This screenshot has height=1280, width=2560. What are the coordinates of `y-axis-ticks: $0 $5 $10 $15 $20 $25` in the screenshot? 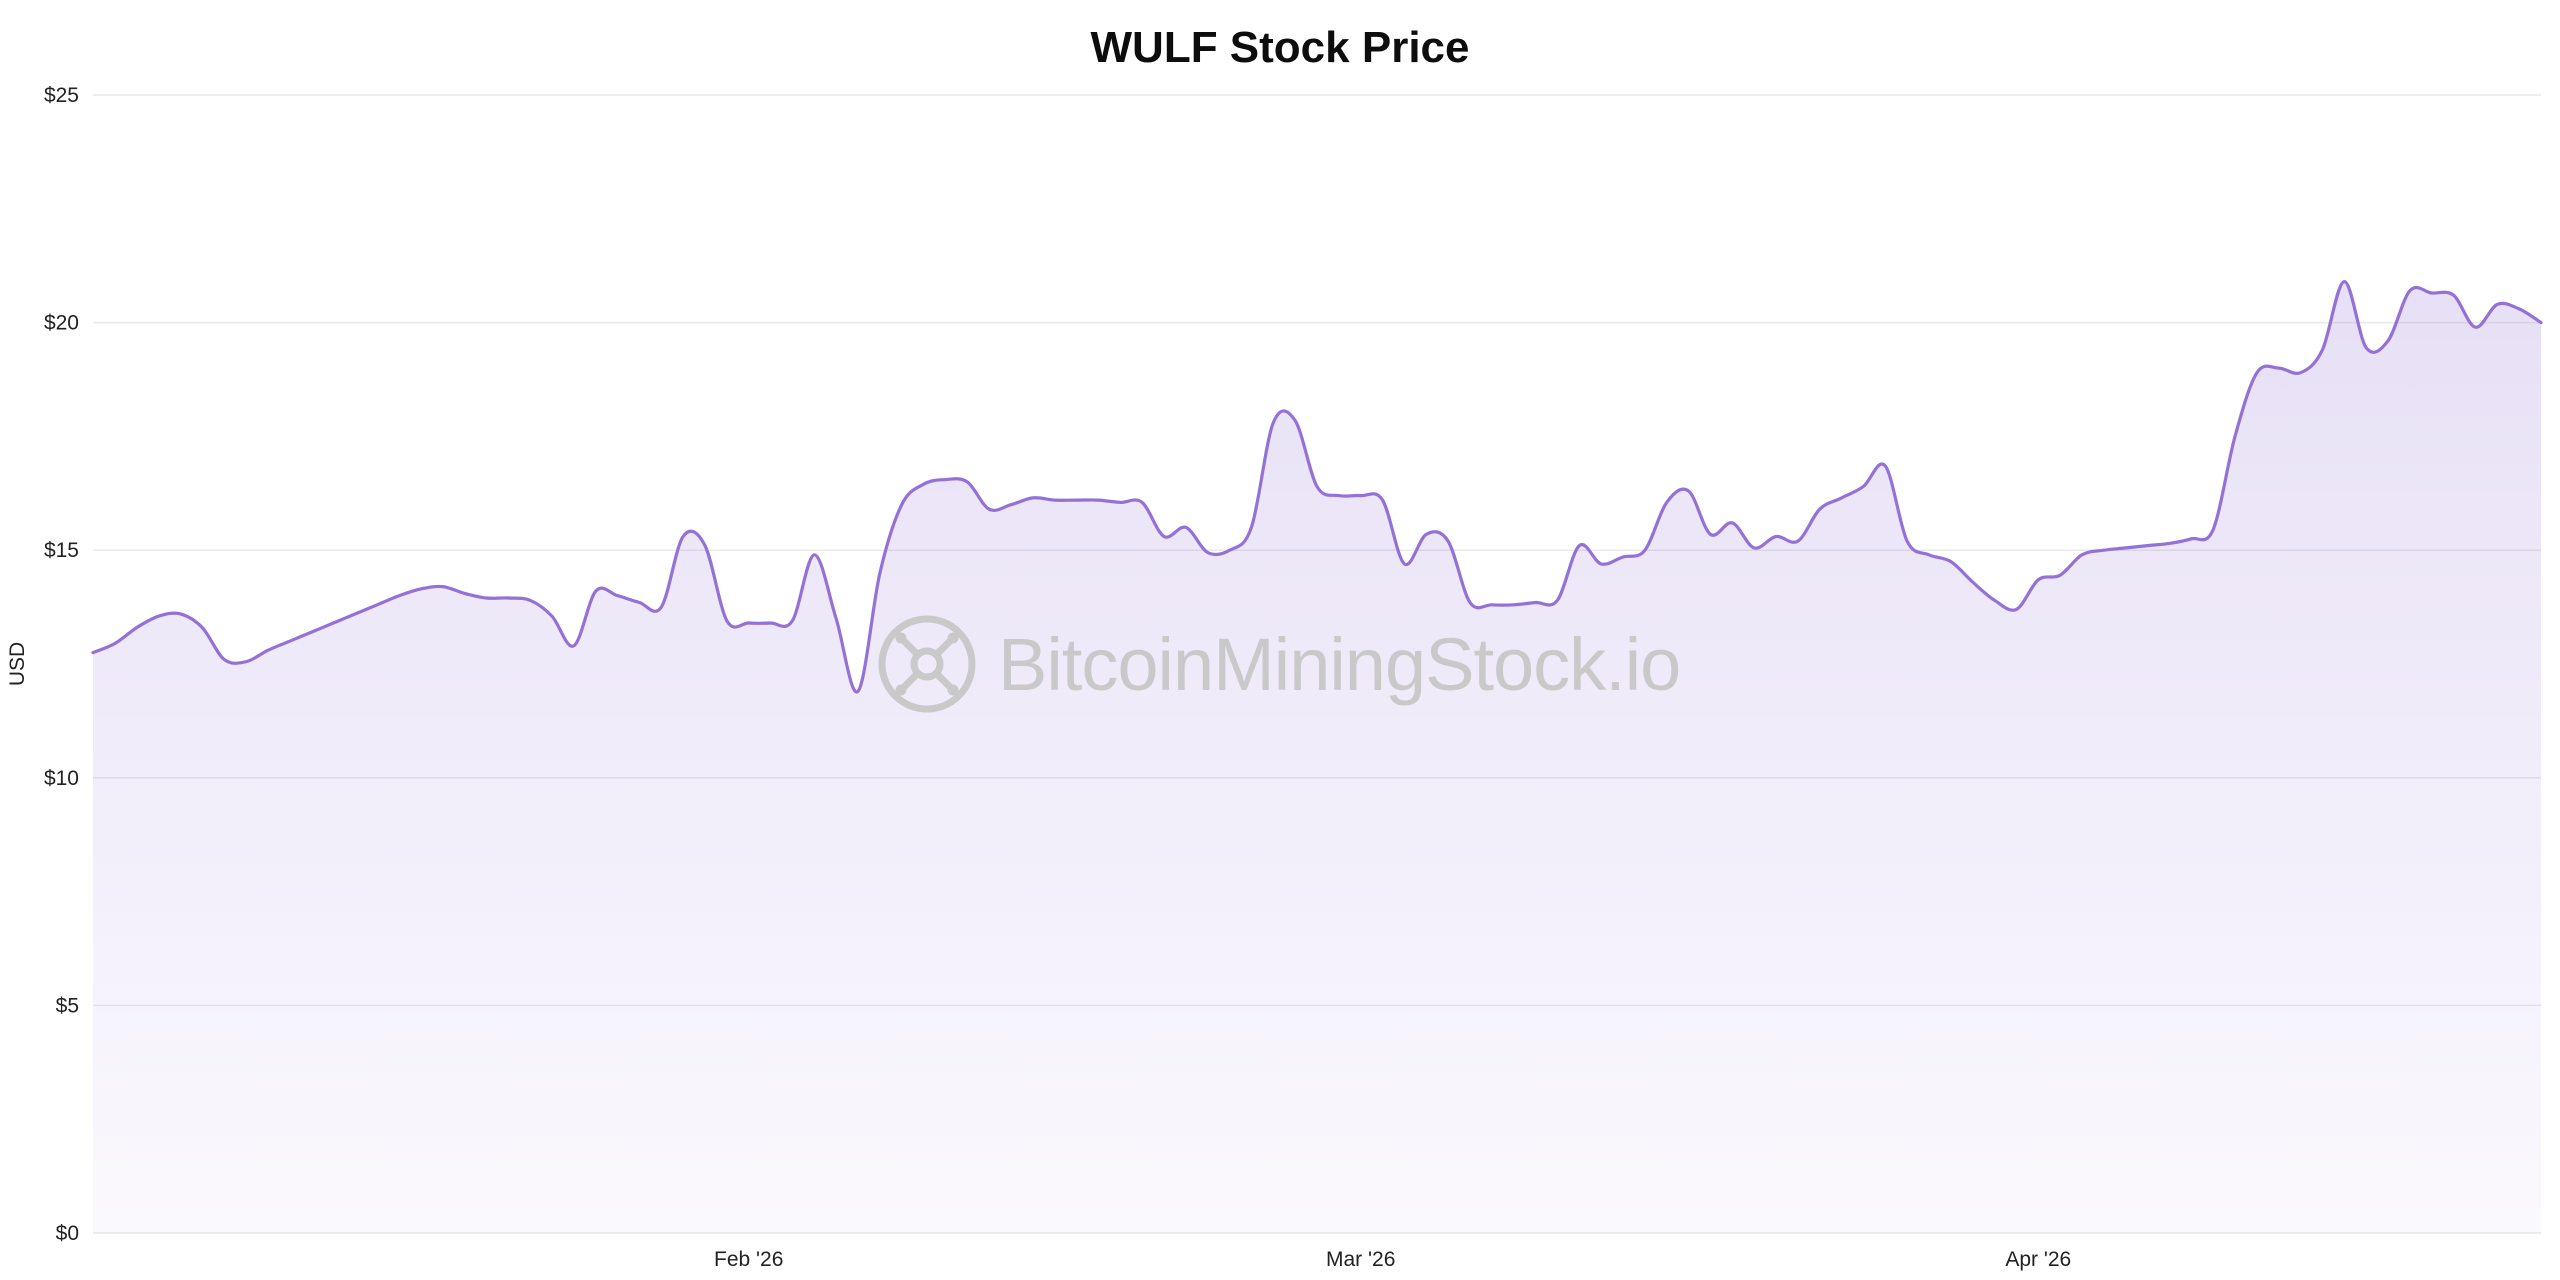 It's located at (61, 664).